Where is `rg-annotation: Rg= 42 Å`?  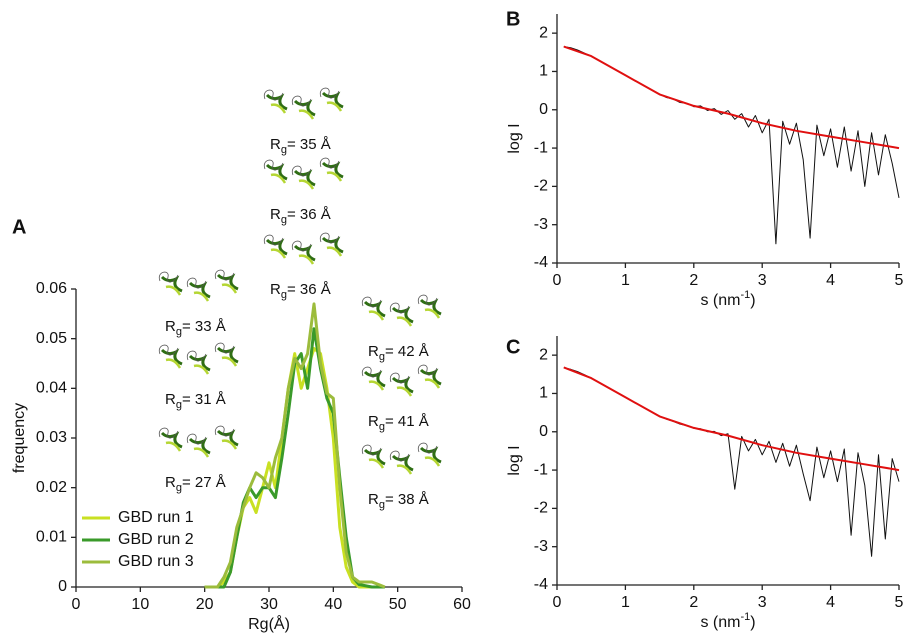 rg-annotation: Rg= 42 Å is located at coordinates (398, 353).